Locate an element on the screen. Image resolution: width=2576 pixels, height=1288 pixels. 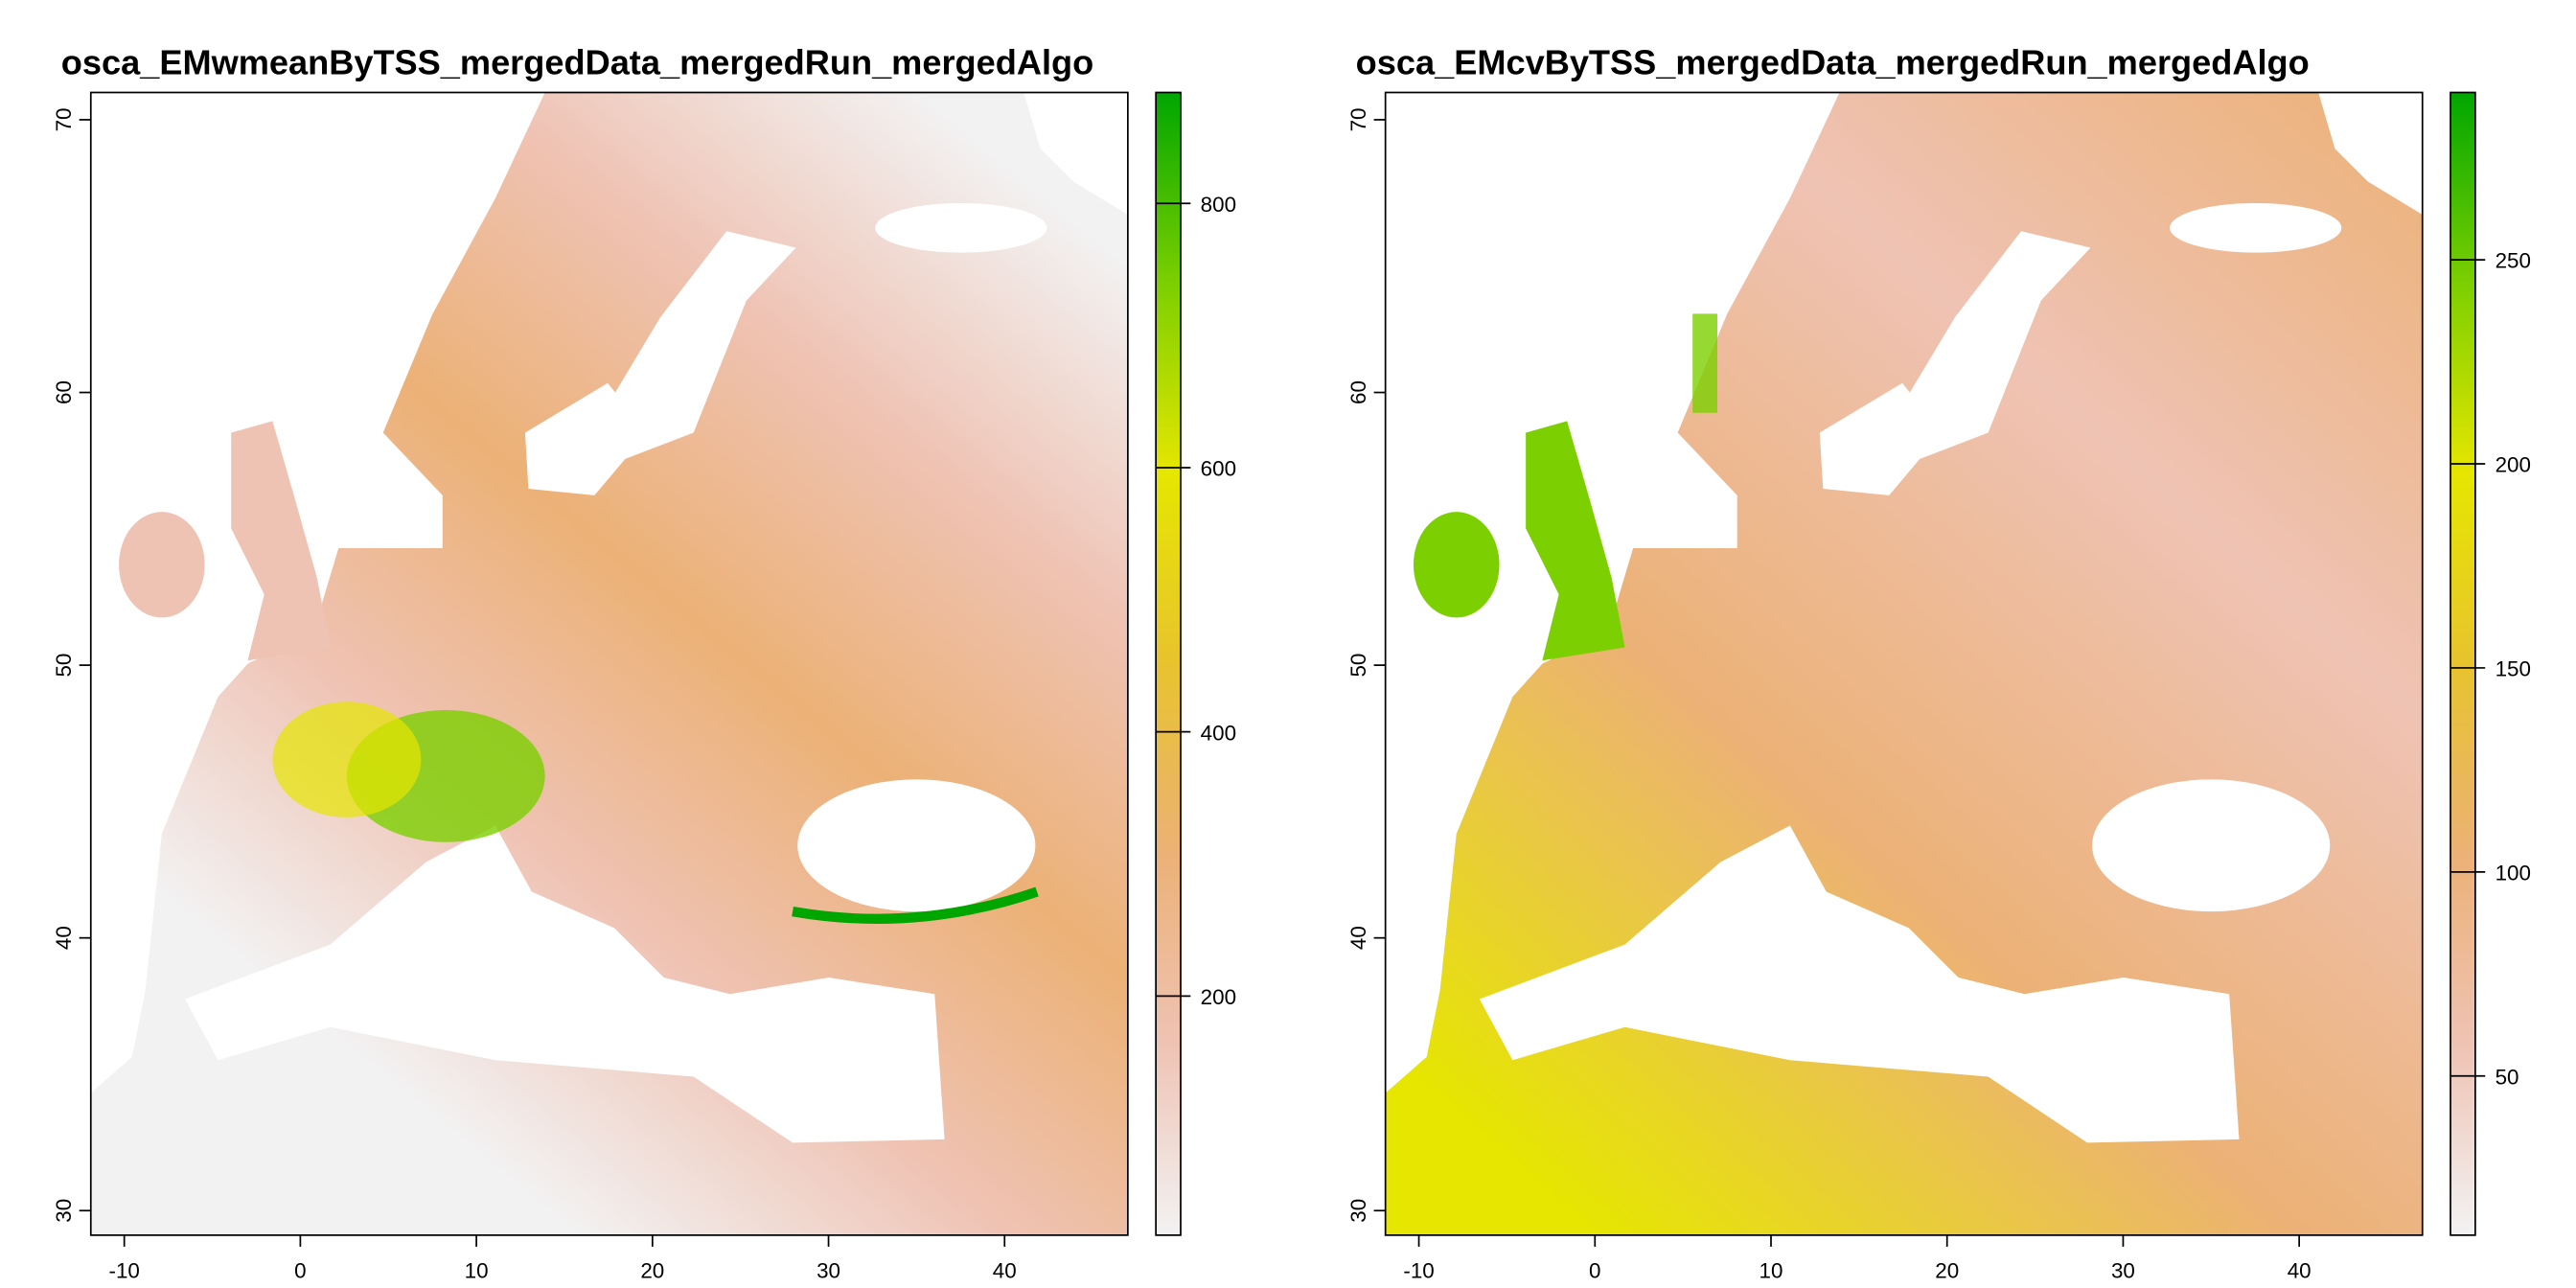
colorbar-tick-label: 50 is located at coordinates (2507, 1077).